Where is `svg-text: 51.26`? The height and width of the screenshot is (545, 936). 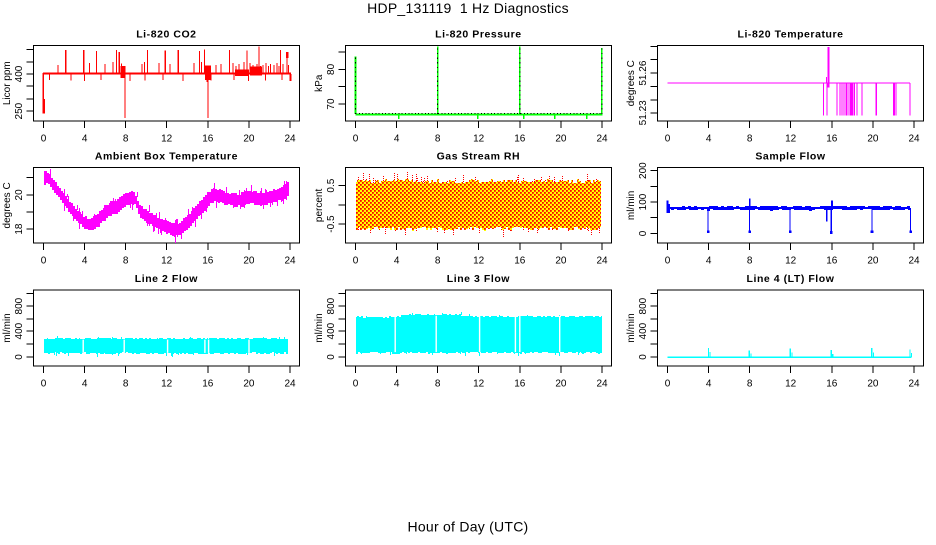 svg-text: 51.26 is located at coordinates (643, 72).